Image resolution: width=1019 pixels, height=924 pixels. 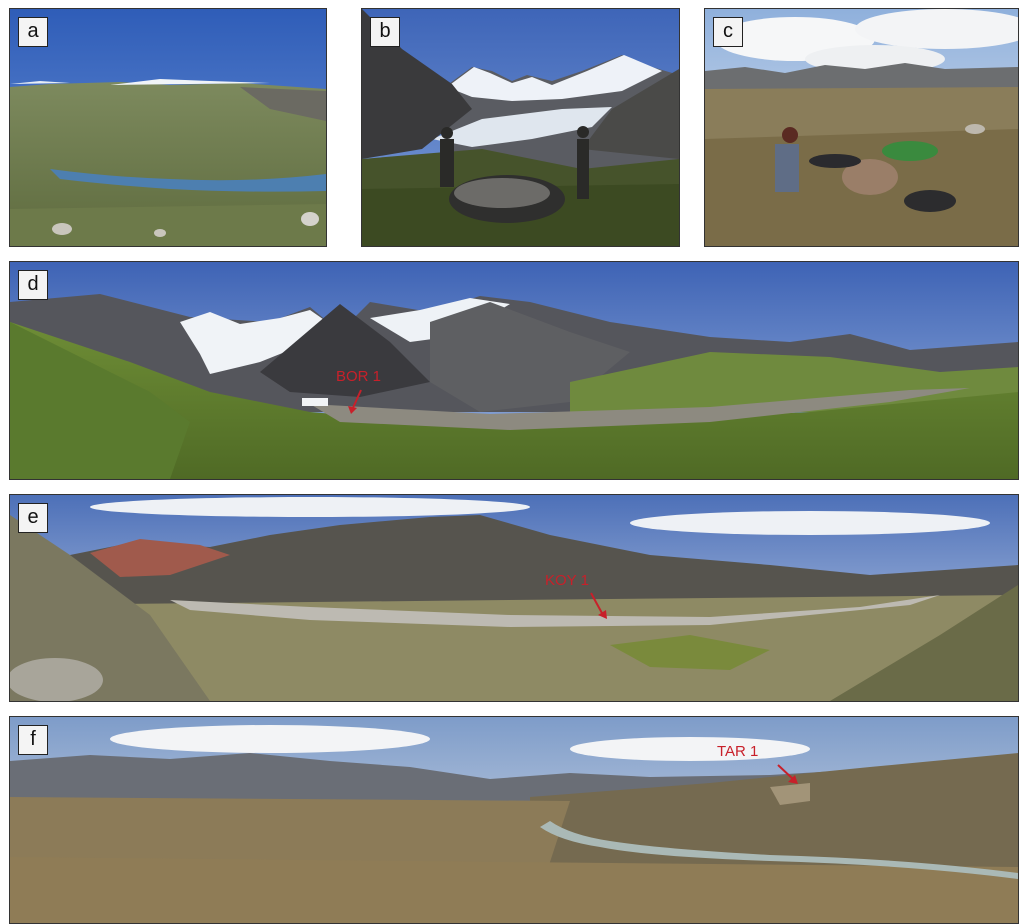 What do you see at coordinates (33, 32) in the screenshot?
I see `panel-label-a: a` at bounding box center [33, 32].